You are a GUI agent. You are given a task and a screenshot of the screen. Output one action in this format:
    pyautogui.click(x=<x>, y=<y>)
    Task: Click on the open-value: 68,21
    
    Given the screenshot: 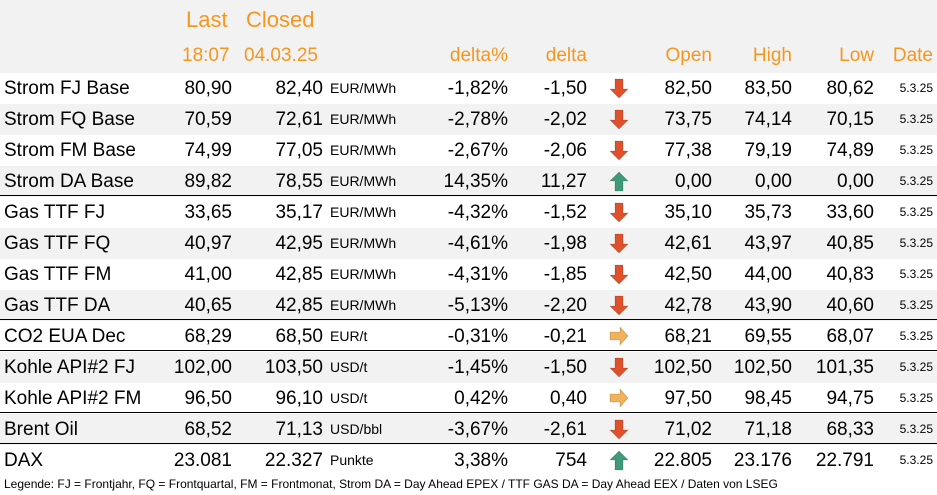 What is the action you would take?
    pyautogui.click(x=688, y=336)
    